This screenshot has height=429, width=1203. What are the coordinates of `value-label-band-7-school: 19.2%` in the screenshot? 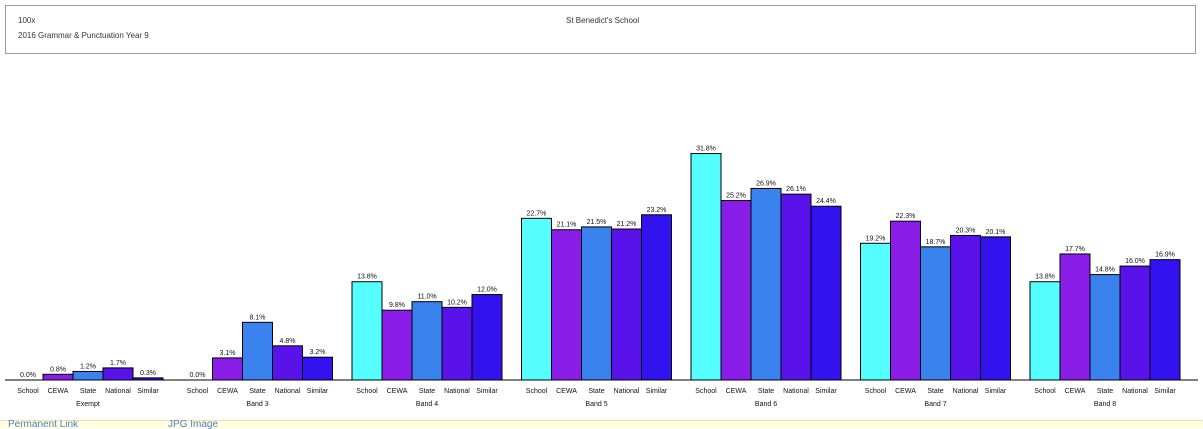 It's located at (876, 238).